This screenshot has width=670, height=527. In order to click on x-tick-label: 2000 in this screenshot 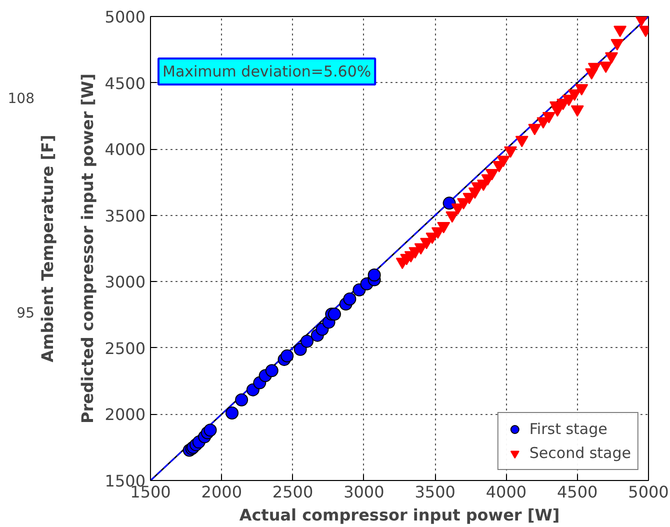, I will do `click(221, 492)`.